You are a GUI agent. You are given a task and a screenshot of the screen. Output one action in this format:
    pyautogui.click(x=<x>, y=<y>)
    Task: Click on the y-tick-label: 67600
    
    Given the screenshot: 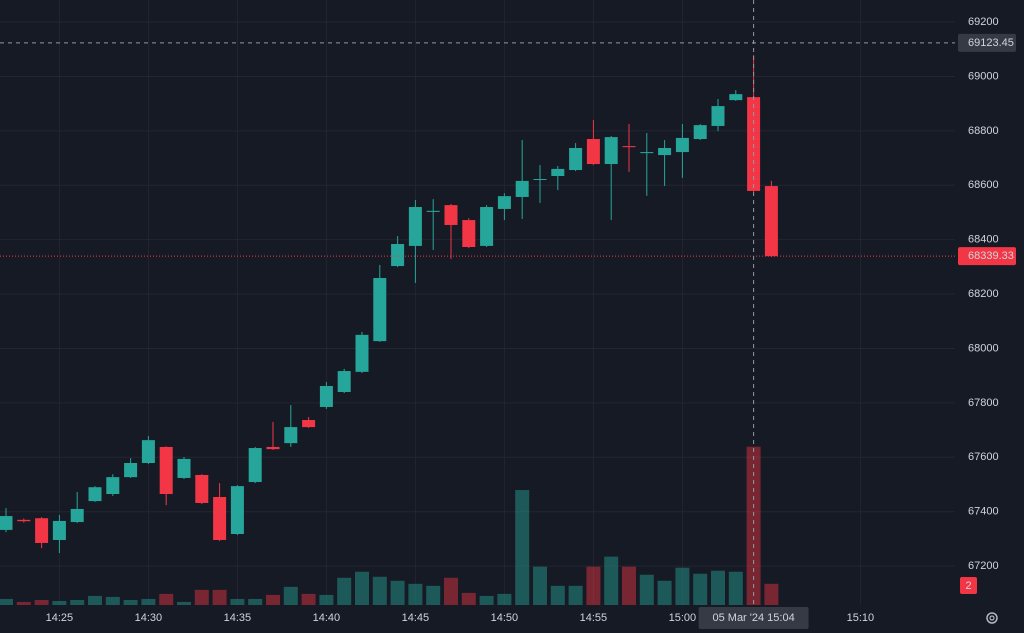 What is the action you would take?
    pyautogui.click(x=983, y=457)
    